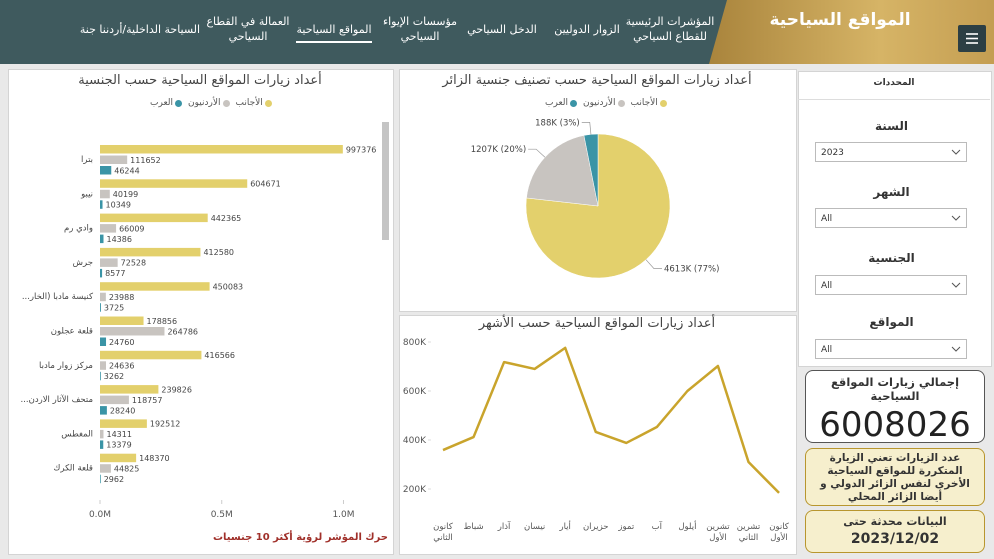  Describe the element at coordinates (300, 537) in the screenshot. I see `annotation: حرك المؤشر لرؤية أكثر 10 جنسيات` at that location.